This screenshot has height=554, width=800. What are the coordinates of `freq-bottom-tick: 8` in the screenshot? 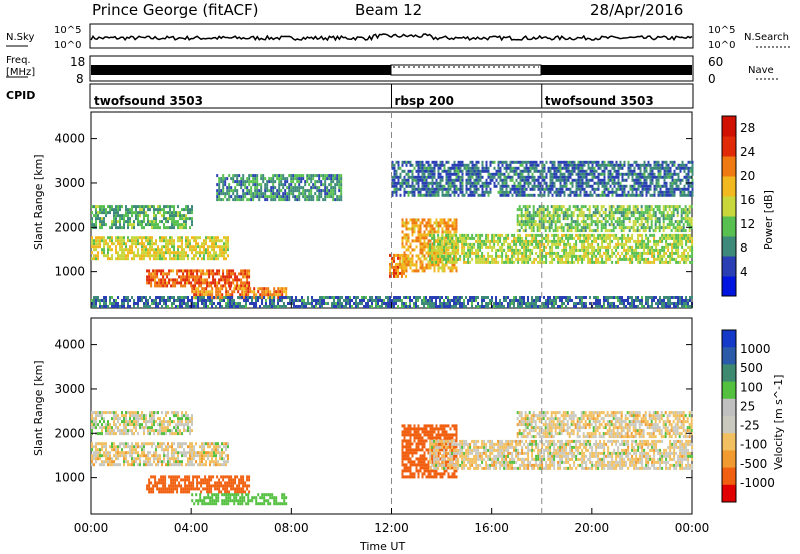 It's located at (80, 79).